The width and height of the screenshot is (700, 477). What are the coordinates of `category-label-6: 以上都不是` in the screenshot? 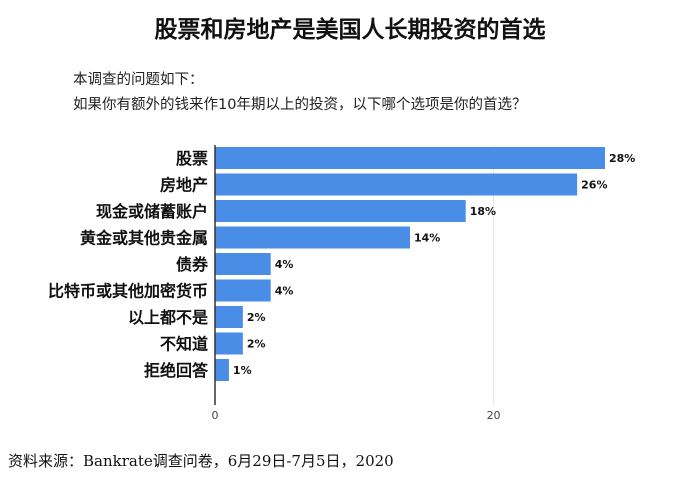 It's located at (168, 317).